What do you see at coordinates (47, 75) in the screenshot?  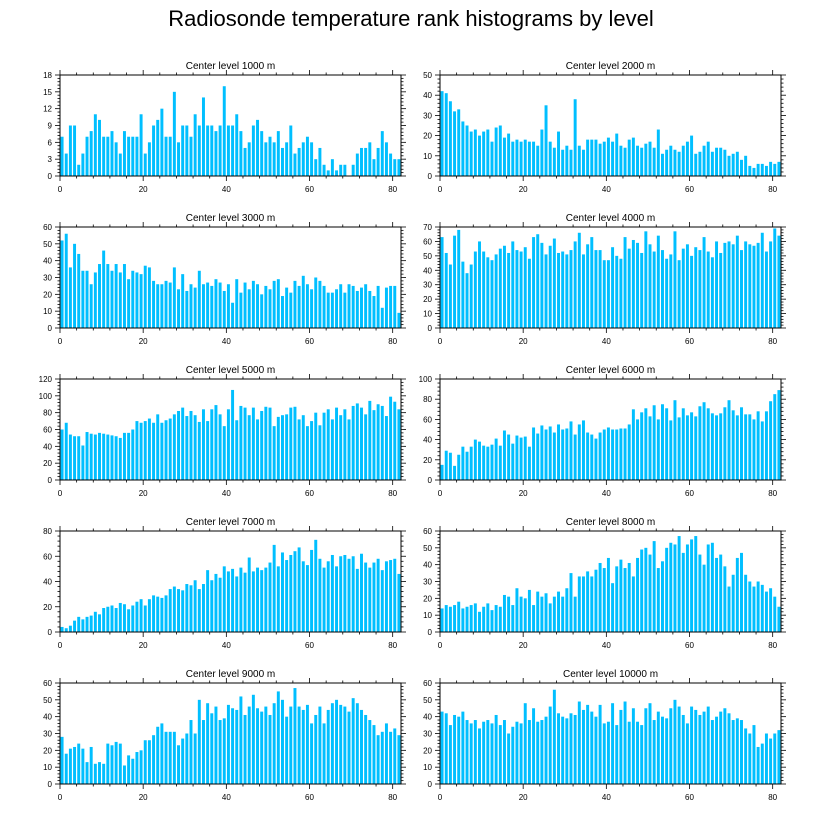 I see `y-tick-label: 18` at bounding box center [47, 75].